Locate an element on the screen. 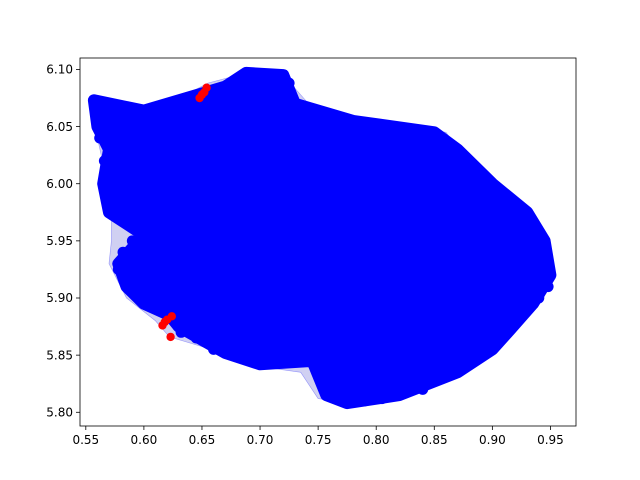 The image size is (640, 480). y-tick-label: 5.85 is located at coordinates (59, 355).